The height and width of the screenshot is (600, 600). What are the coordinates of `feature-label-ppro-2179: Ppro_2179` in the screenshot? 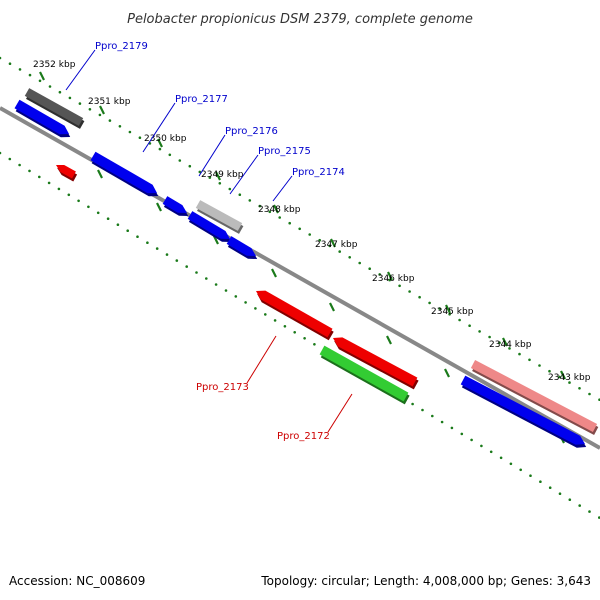 It's located at (106, 66).